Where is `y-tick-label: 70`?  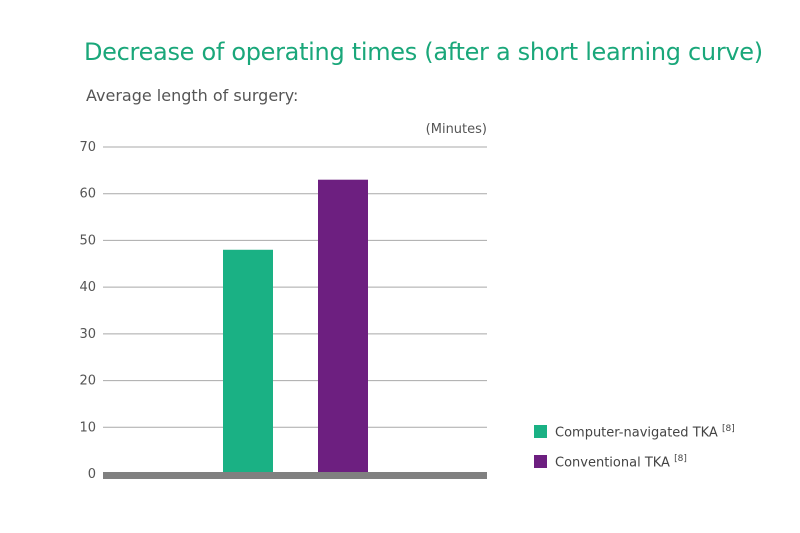
y-tick-label: 70 is located at coordinates (87, 147).